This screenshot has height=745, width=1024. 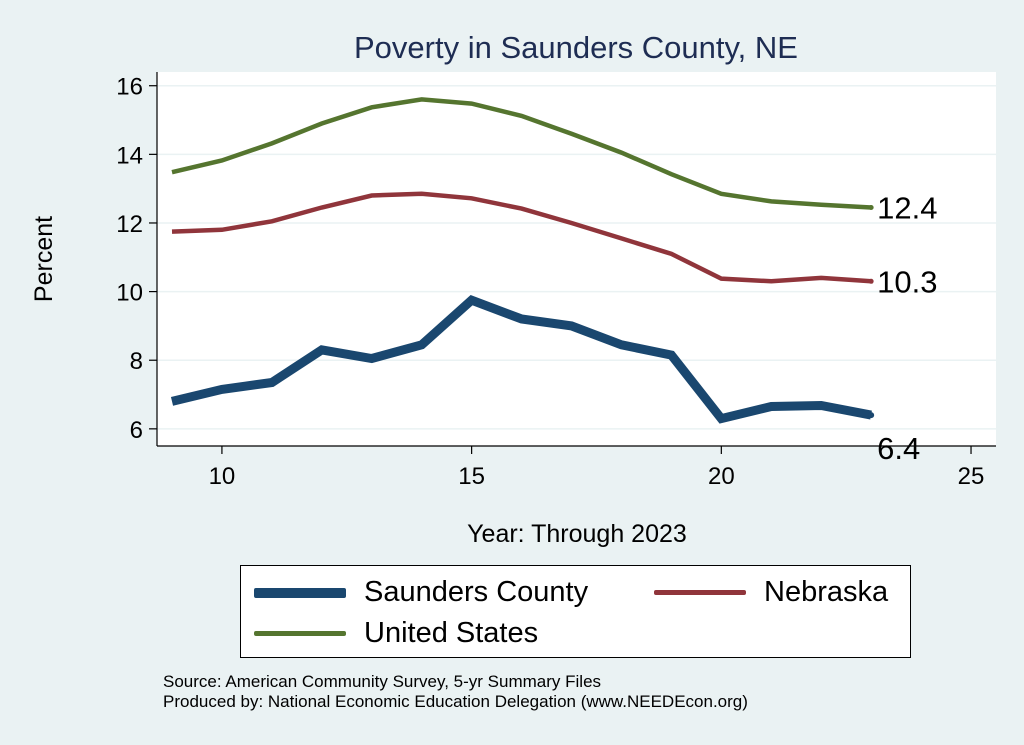 I want to click on legend-item-united-states: United States, so click(x=396, y=633).